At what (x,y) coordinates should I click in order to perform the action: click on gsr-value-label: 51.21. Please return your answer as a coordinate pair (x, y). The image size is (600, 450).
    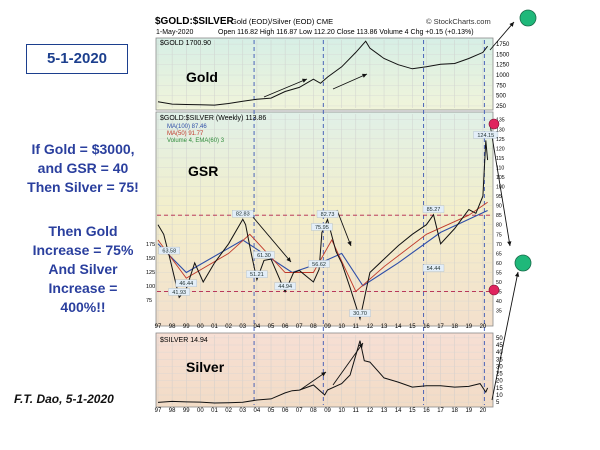
    Looking at the image, I should click on (257, 275).